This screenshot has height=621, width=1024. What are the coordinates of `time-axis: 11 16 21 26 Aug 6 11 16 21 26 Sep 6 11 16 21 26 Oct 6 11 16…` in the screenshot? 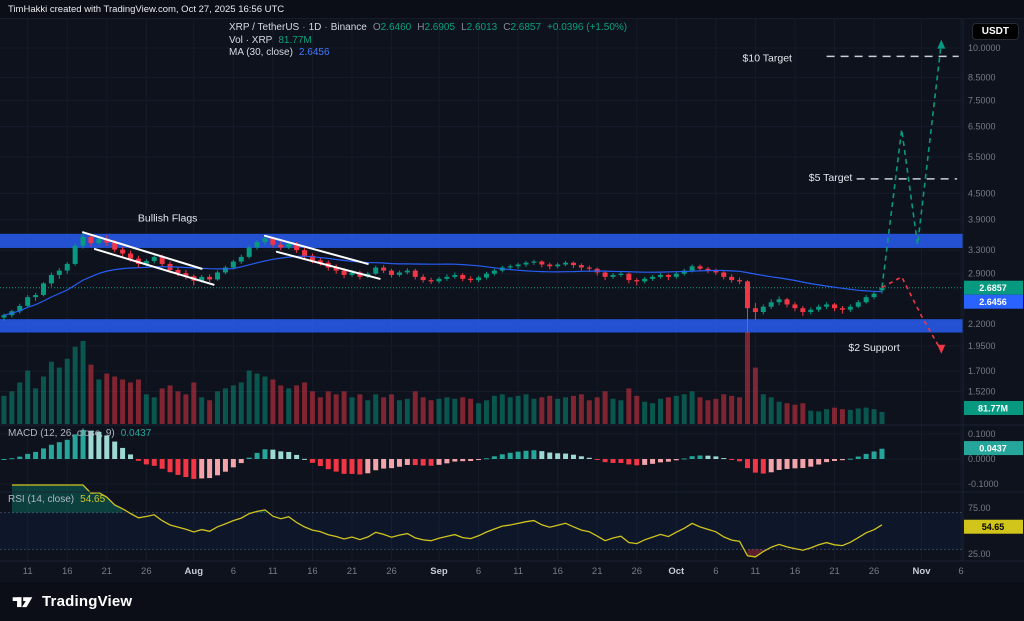 It's located at (493, 571).